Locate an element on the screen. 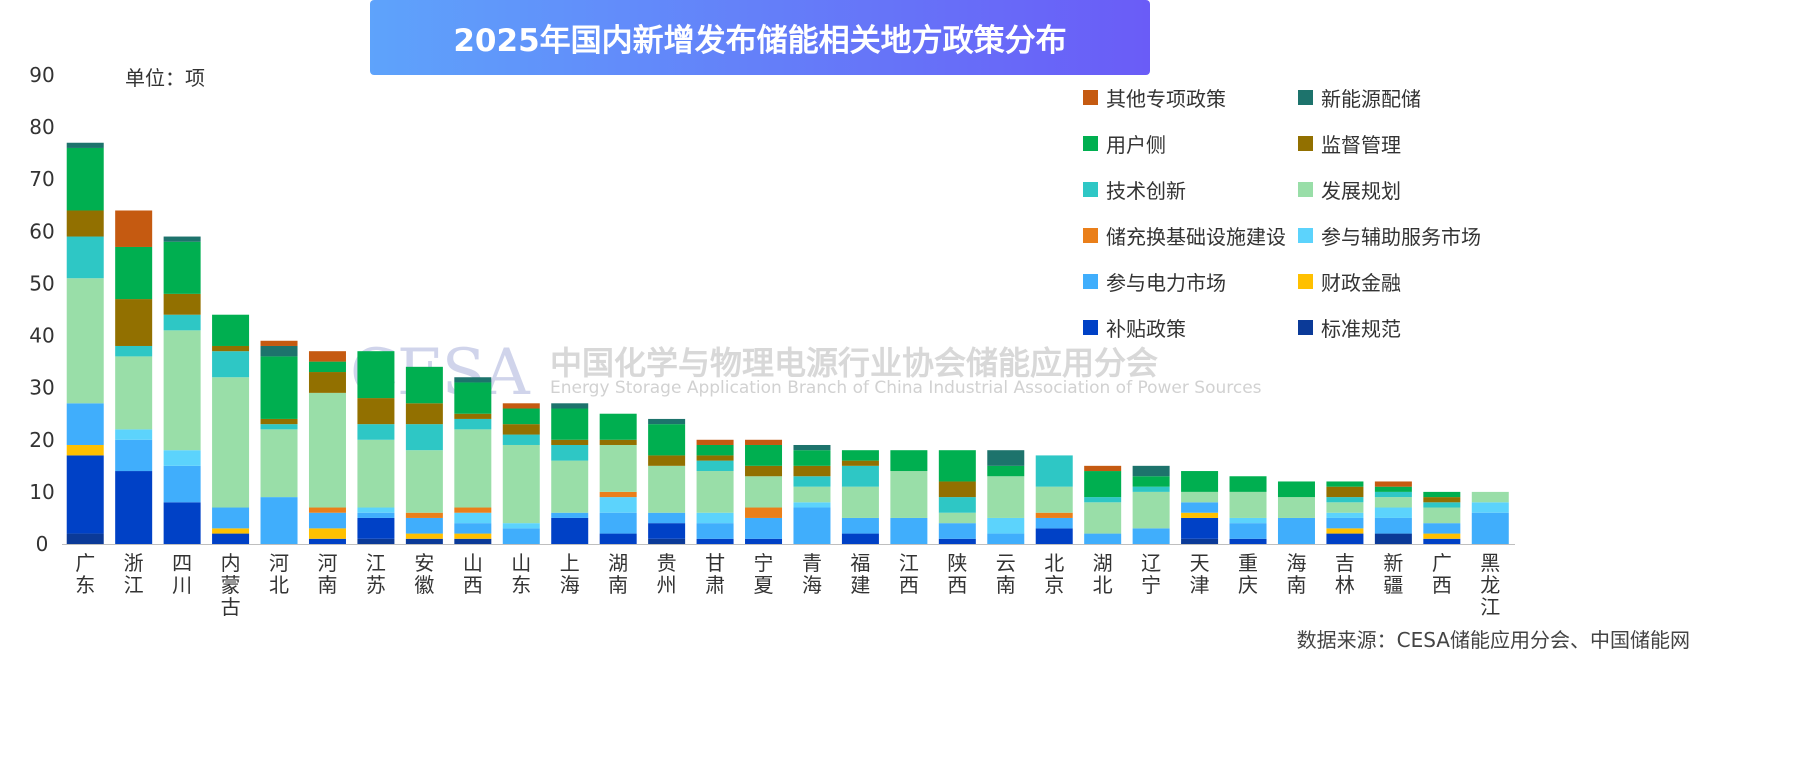  bar-segment-山东-其他专项政策 is located at coordinates (521, 406).